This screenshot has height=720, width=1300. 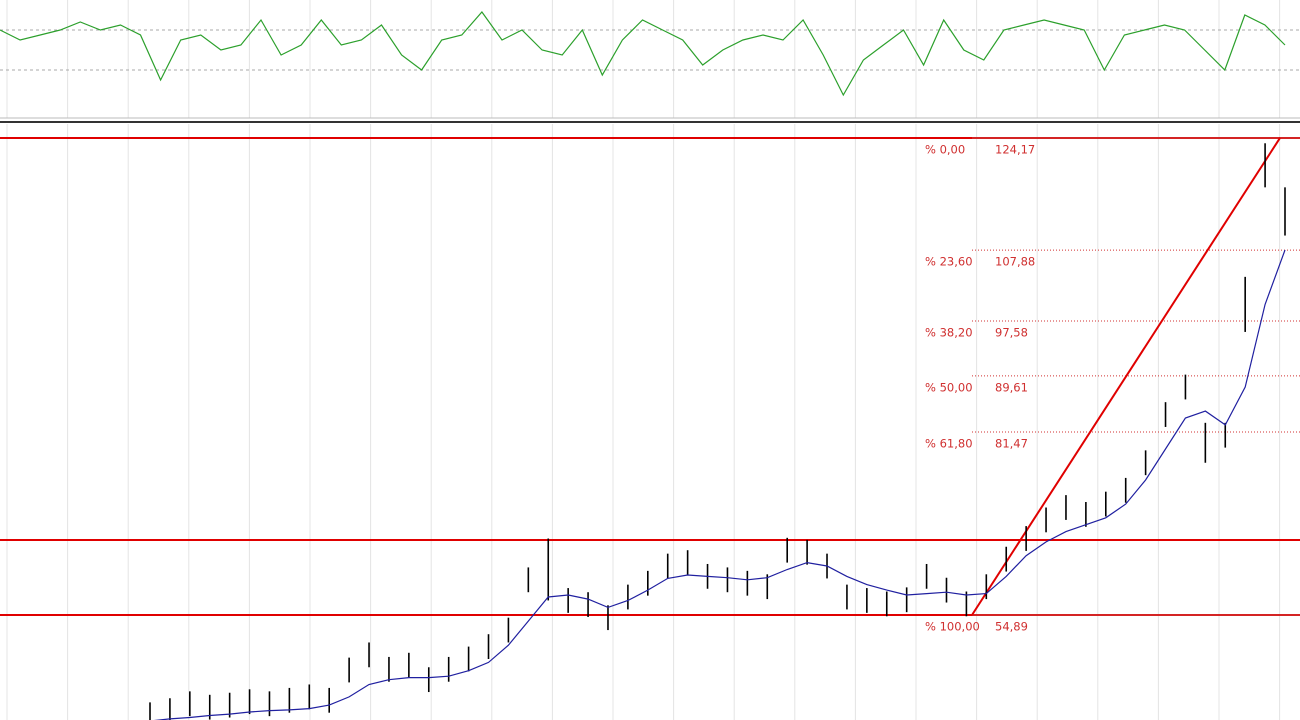 What do you see at coordinates (1015, 149) in the screenshot?
I see `fib-value: 124,17` at bounding box center [1015, 149].